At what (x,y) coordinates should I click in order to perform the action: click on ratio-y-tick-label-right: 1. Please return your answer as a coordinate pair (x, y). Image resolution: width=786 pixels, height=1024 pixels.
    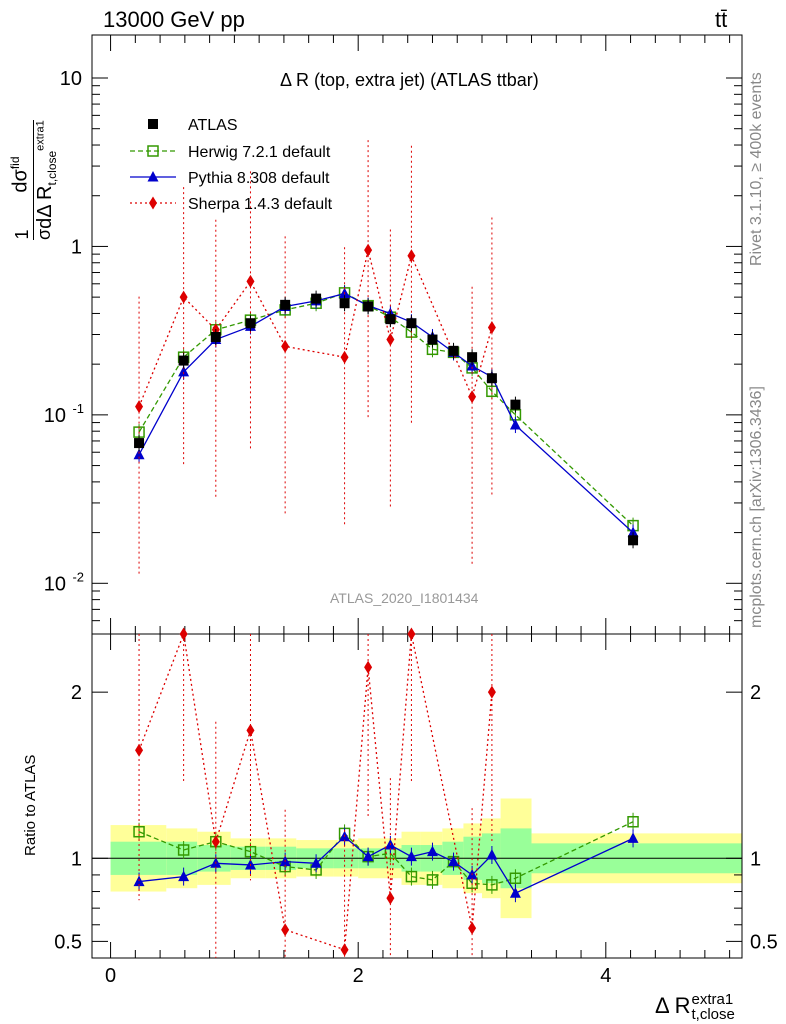
    Looking at the image, I should click on (755, 859).